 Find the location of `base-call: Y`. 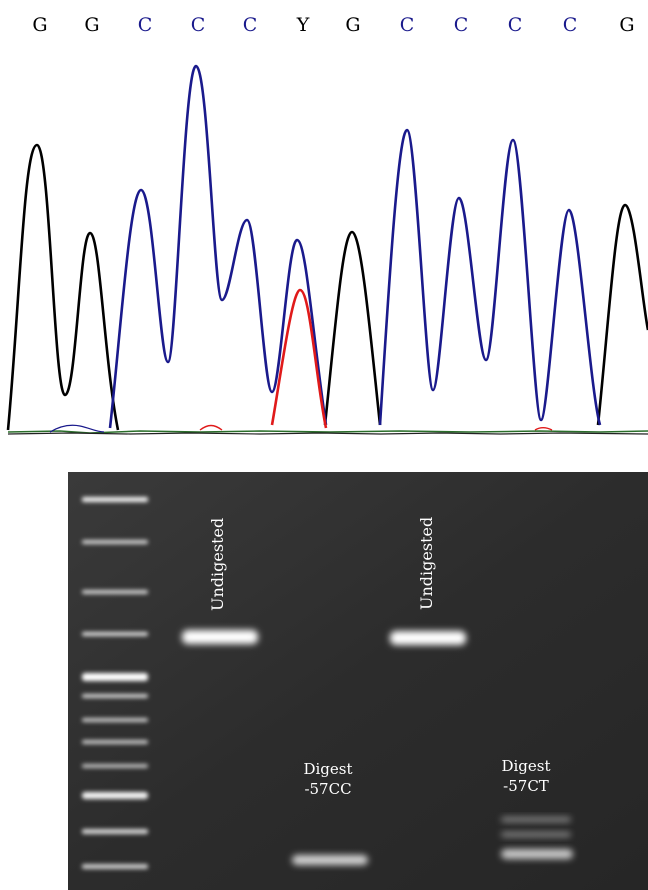

base-call: Y is located at coordinates (303, 25).